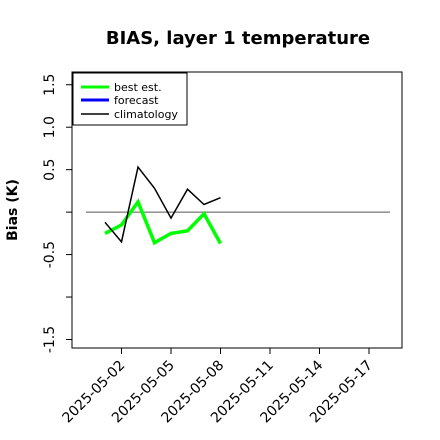  I want to click on legend: best est. forecast climatology, so click(130, 99).